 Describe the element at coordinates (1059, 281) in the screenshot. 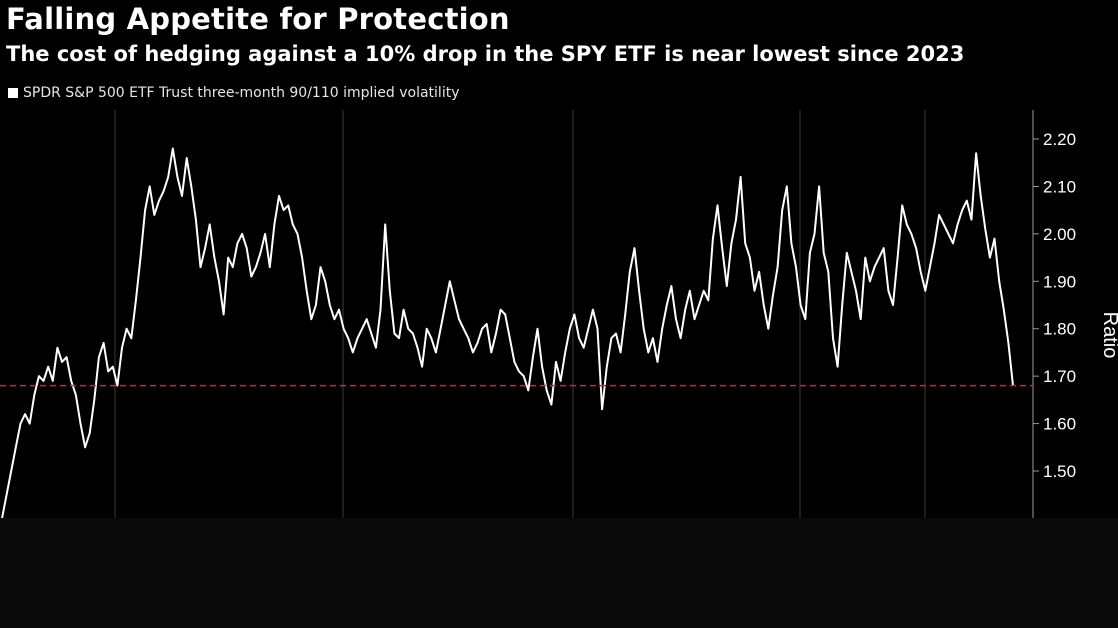

I see `y-tick-label: 1.90` at that location.